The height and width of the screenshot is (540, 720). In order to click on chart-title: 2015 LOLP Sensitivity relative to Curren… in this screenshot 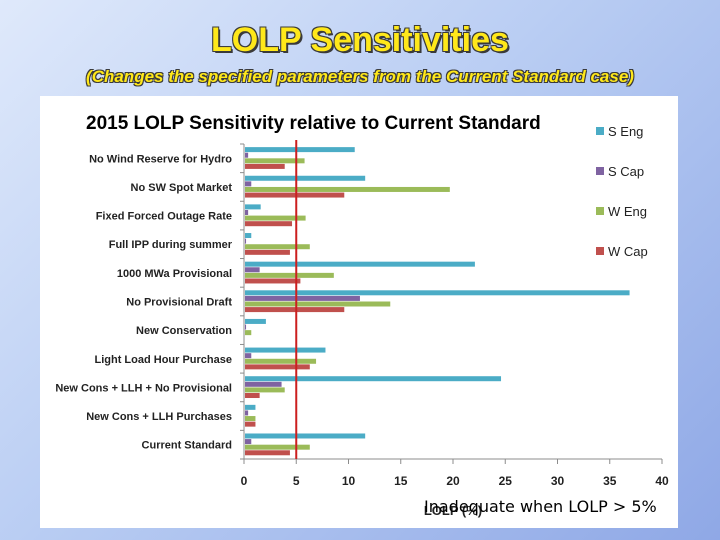, I will do `click(313, 123)`.